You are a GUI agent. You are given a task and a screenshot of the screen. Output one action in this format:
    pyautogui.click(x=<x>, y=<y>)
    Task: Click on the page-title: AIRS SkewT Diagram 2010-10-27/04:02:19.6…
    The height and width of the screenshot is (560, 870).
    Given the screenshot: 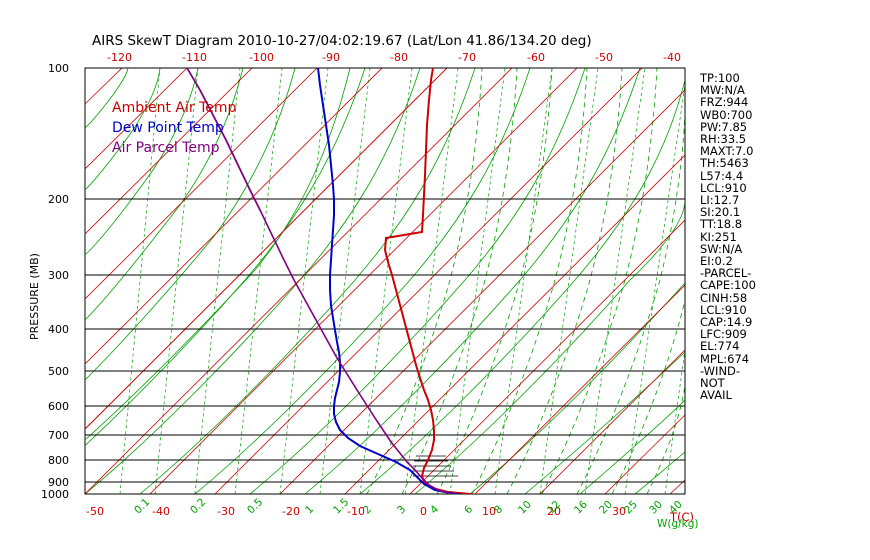 What is the action you would take?
    pyautogui.click(x=342, y=41)
    